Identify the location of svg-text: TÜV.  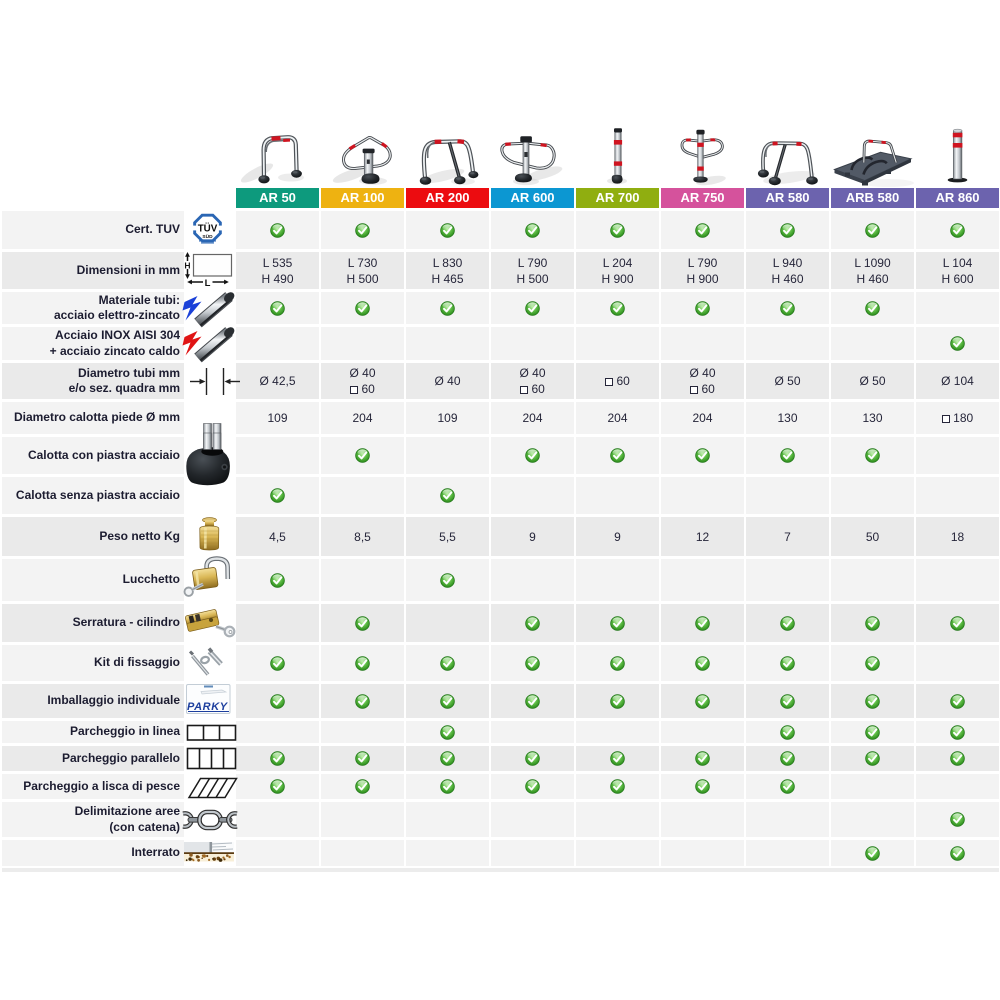
(208, 229).